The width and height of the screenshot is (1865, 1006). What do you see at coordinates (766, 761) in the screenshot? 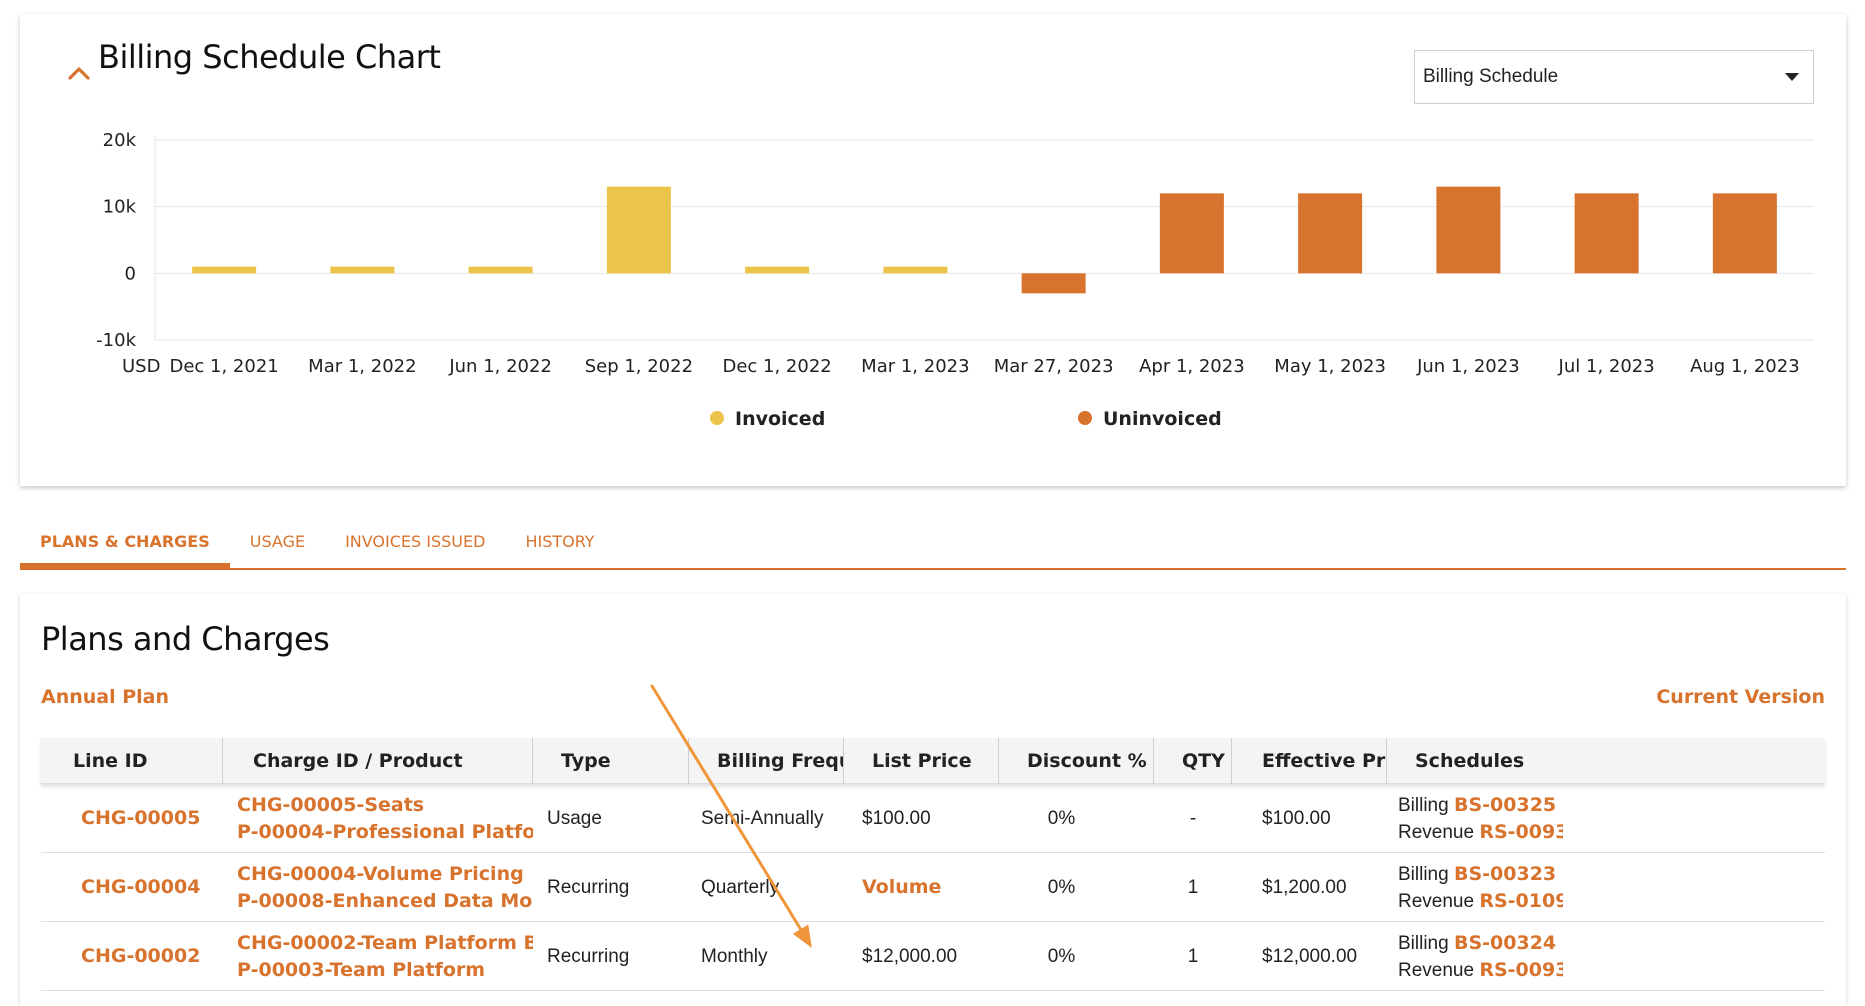
I see `column-header: Billing Frequency` at bounding box center [766, 761].